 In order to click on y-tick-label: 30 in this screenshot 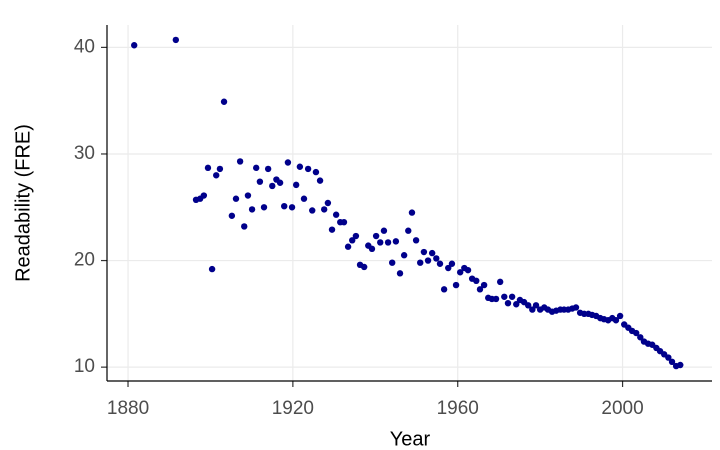, I will do `click(84, 153)`.